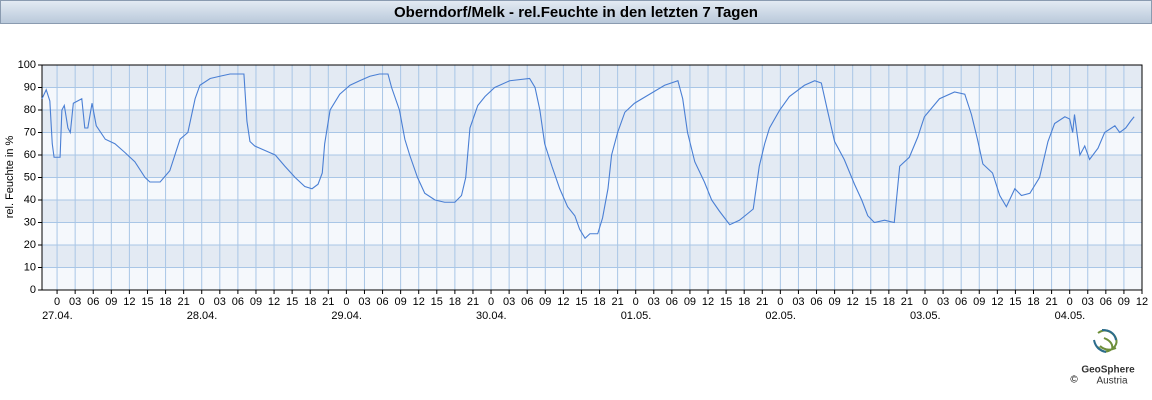 The height and width of the screenshot is (400, 1152). I want to click on y-tick-label: 10, so click(30, 267).